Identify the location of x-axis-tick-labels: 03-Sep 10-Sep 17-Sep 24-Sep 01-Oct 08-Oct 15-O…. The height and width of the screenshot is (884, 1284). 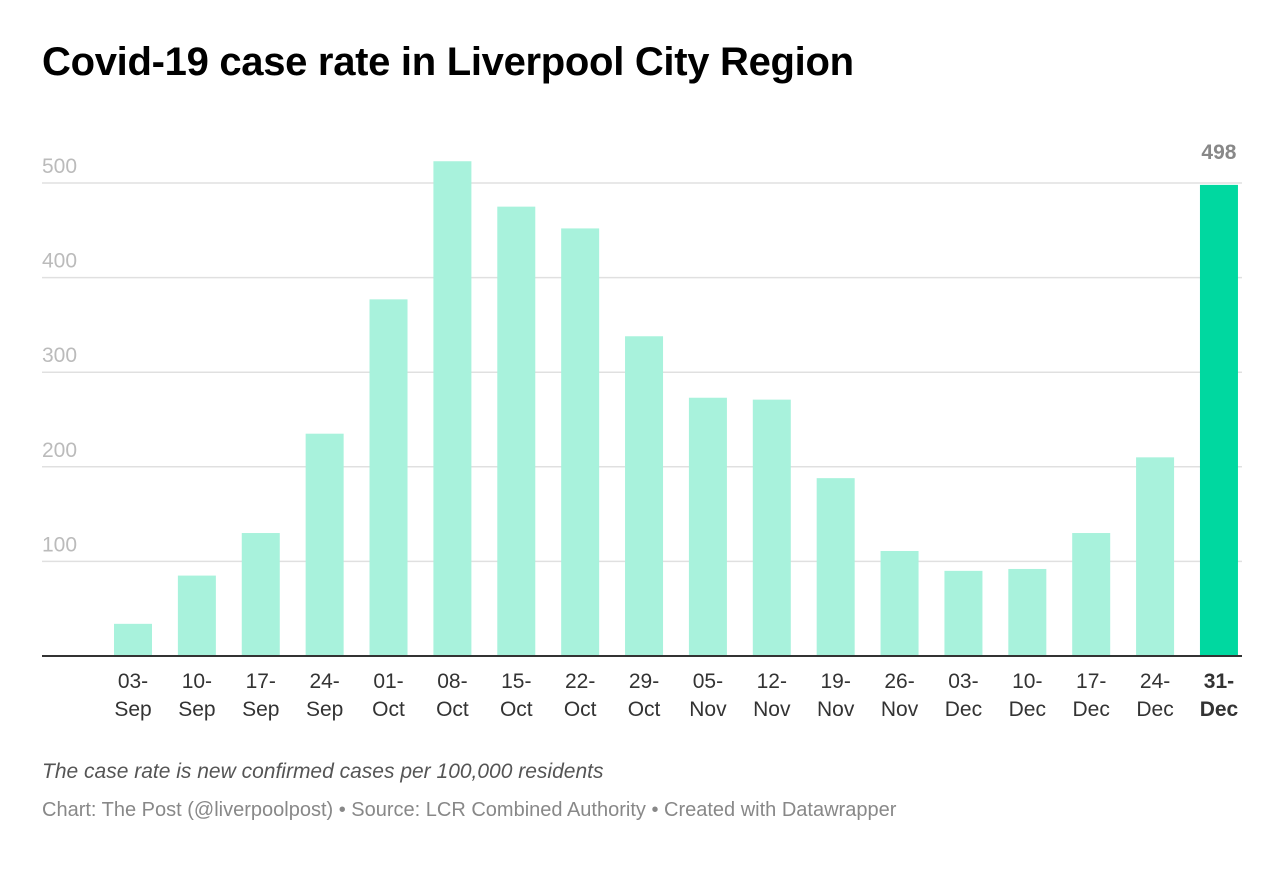
(676, 695).